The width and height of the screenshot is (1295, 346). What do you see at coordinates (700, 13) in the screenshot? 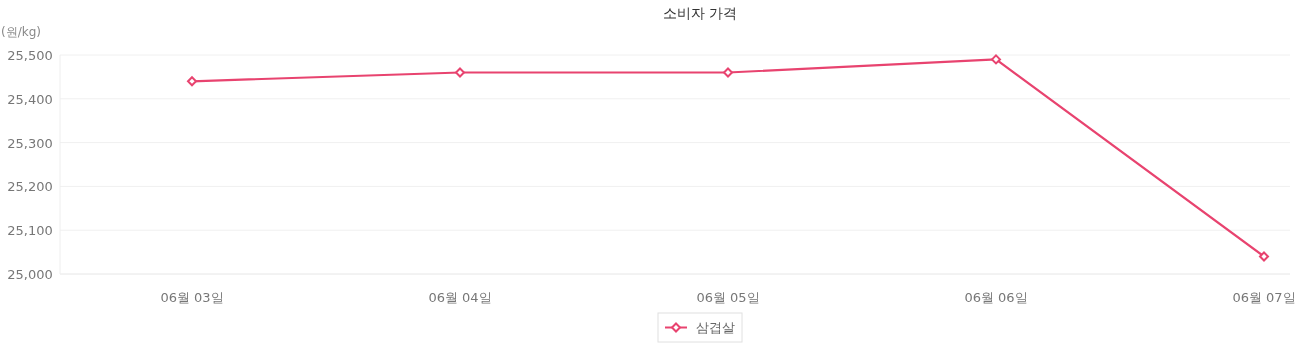
I see `chart-title: 소비자 가격` at bounding box center [700, 13].